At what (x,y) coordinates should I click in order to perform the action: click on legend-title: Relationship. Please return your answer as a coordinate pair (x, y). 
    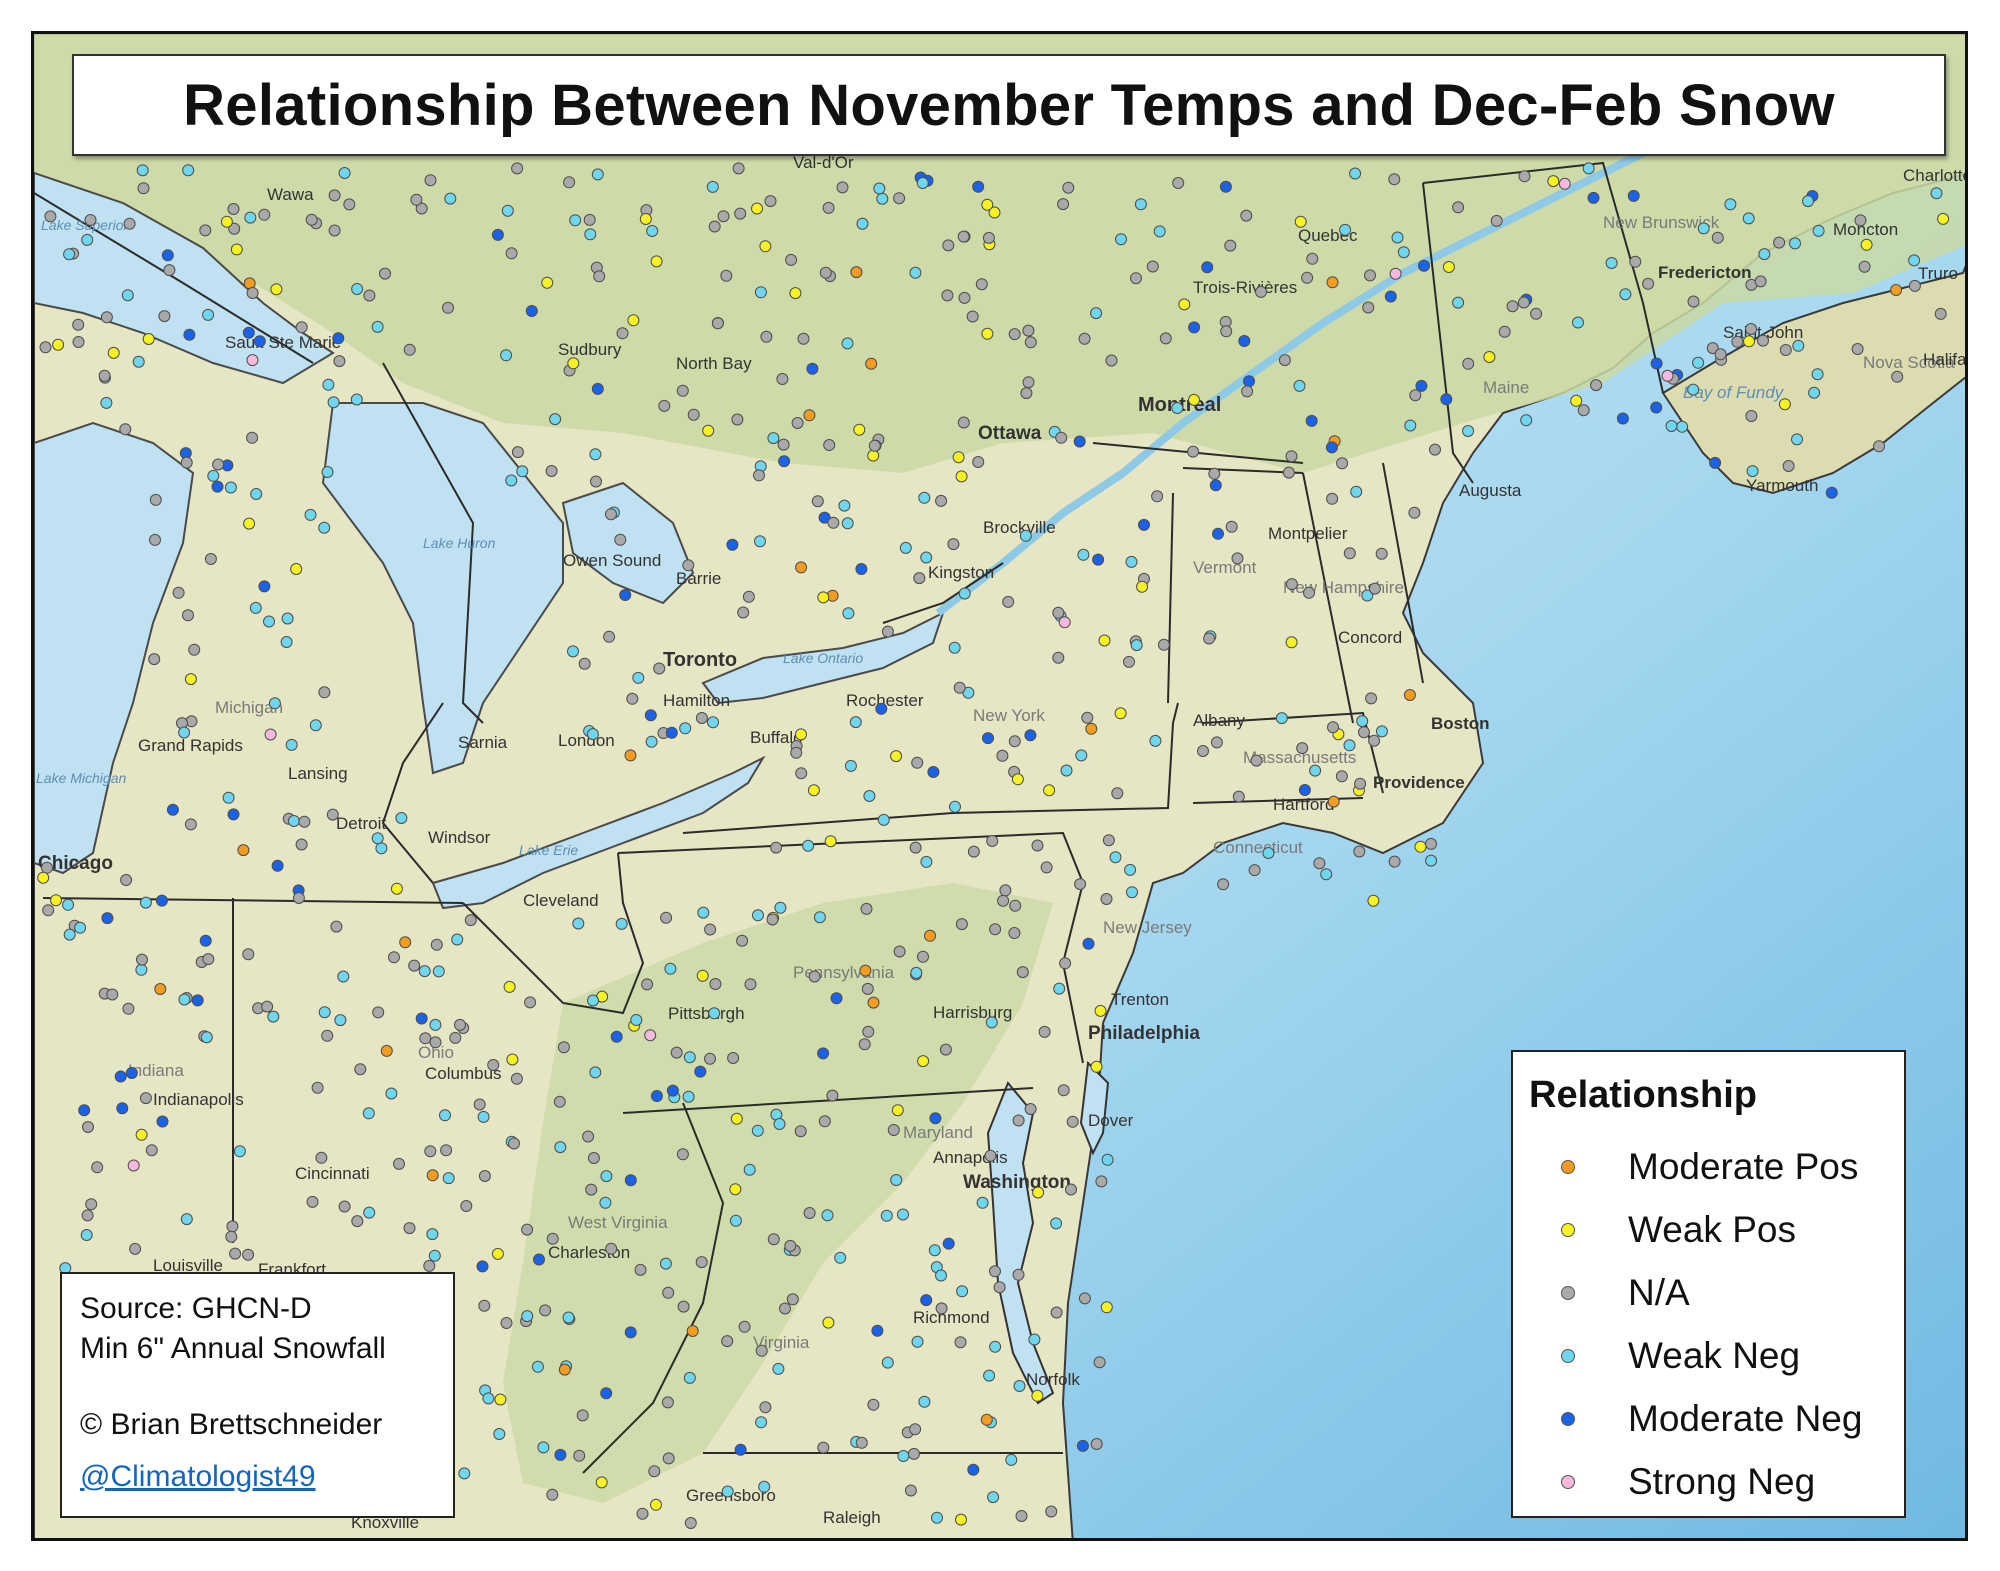
    Looking at the image, I should click on (1643, 1095).